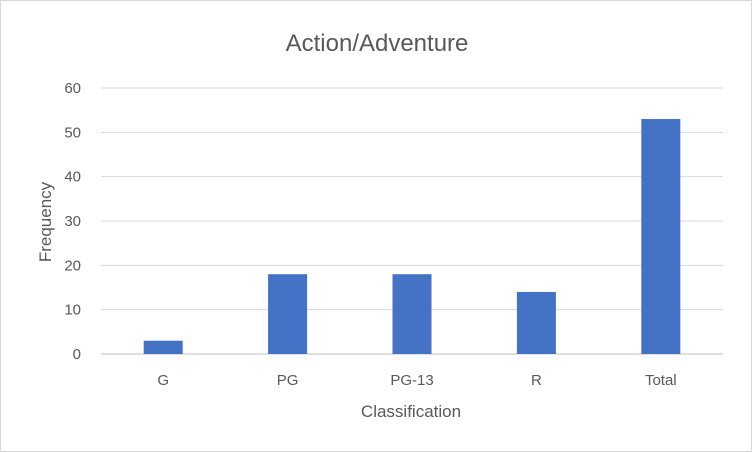 Image resolution: width=752 pixels, height=453 pixels. I want to click on x-axis-label: Classification, so click(411, 411).